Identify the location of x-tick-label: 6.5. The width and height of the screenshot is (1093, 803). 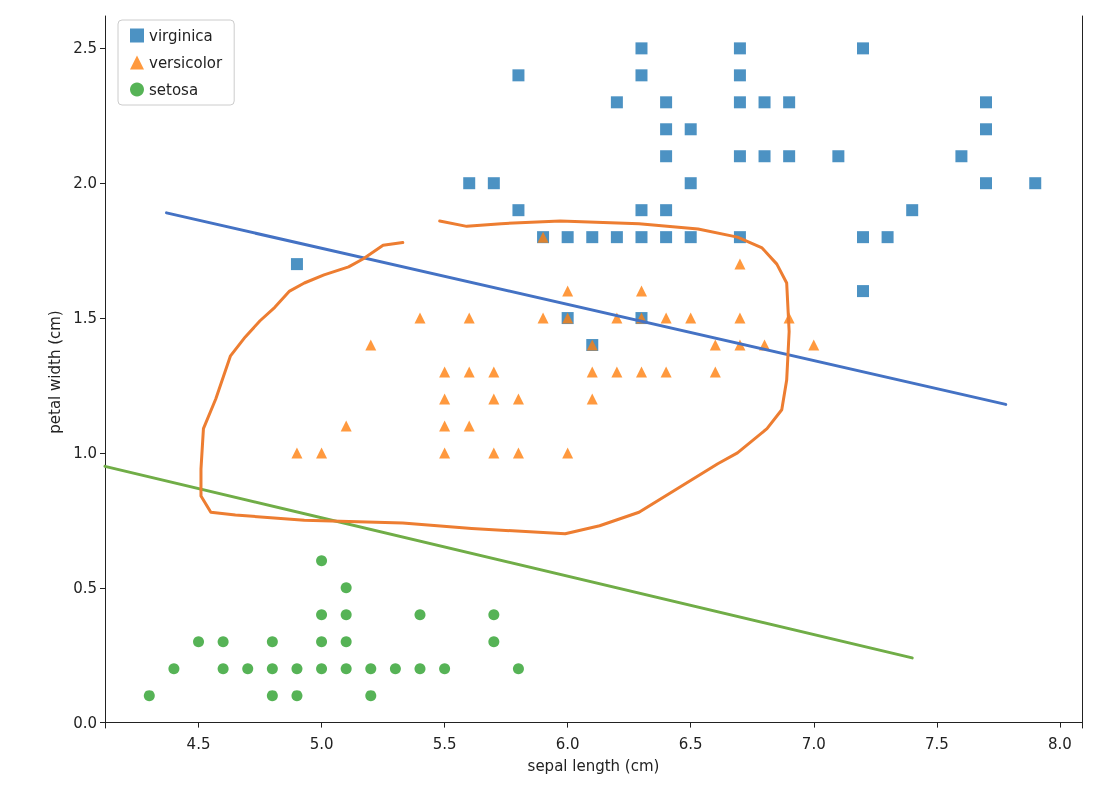
(690, 743).